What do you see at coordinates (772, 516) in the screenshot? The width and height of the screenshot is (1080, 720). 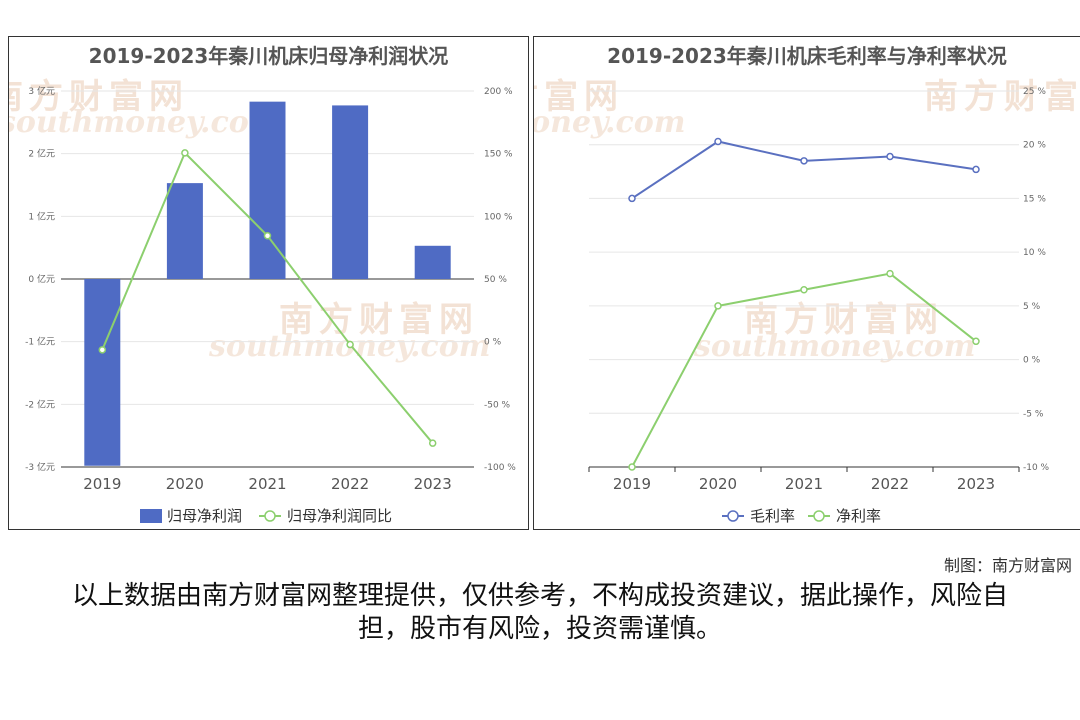 I see `legend-label: 毛利率` at bounding box center [772, 516].